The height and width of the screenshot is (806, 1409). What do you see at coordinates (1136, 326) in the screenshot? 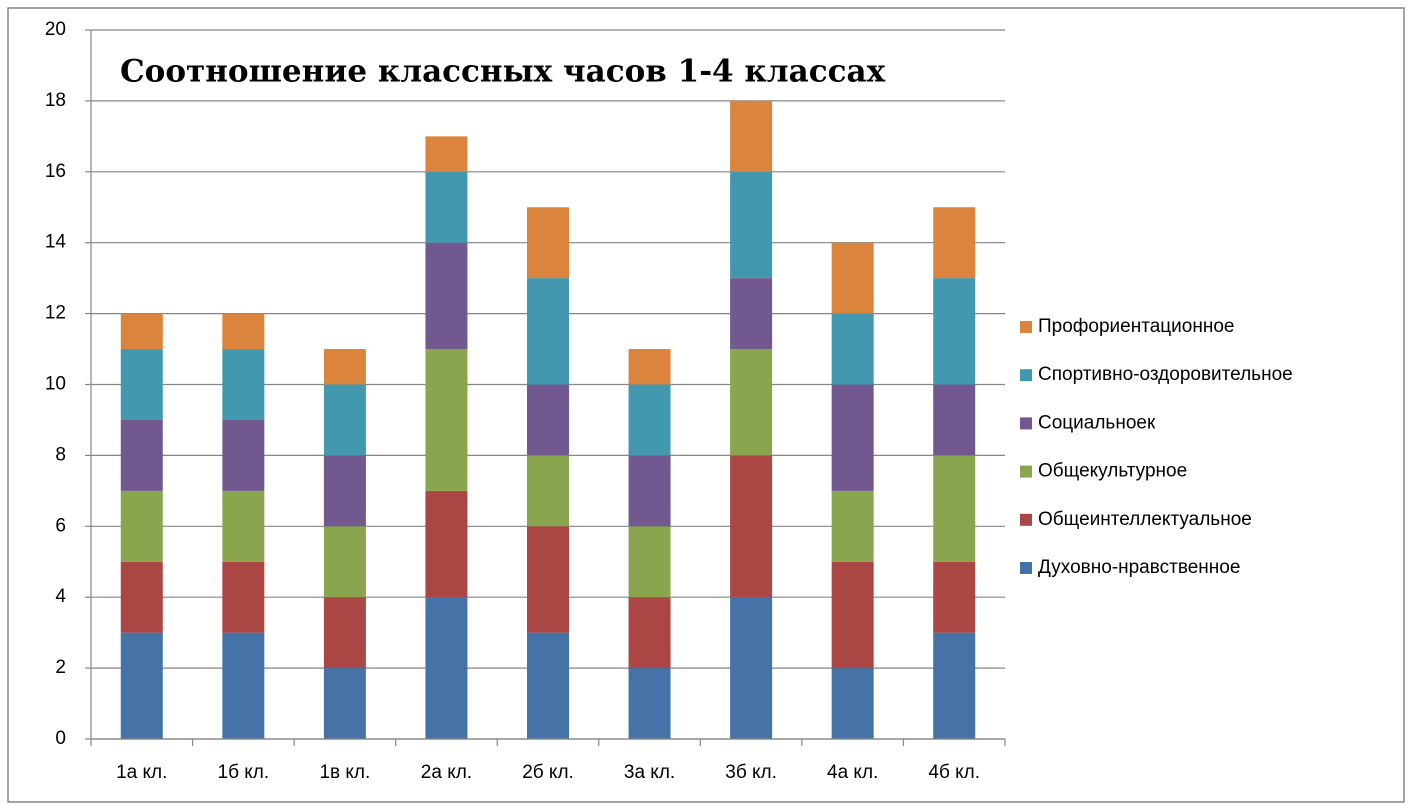
I see `legend-label: Профориентационное` at bounding box center [1136, 326].